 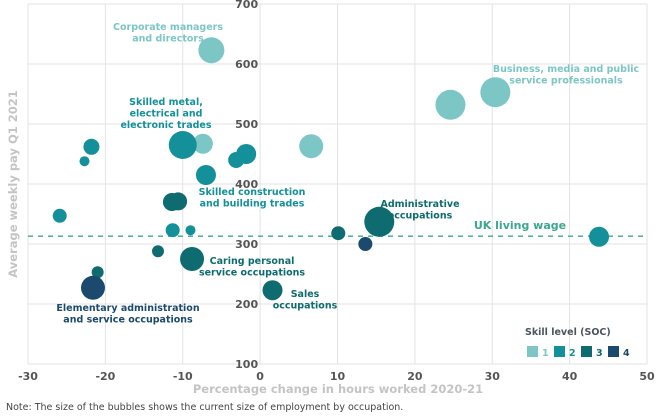 What do you see at coordinates (520, 225) in the screenshot?
I see `living-wage-label: UK living wage` at bounding box center [520, 225].